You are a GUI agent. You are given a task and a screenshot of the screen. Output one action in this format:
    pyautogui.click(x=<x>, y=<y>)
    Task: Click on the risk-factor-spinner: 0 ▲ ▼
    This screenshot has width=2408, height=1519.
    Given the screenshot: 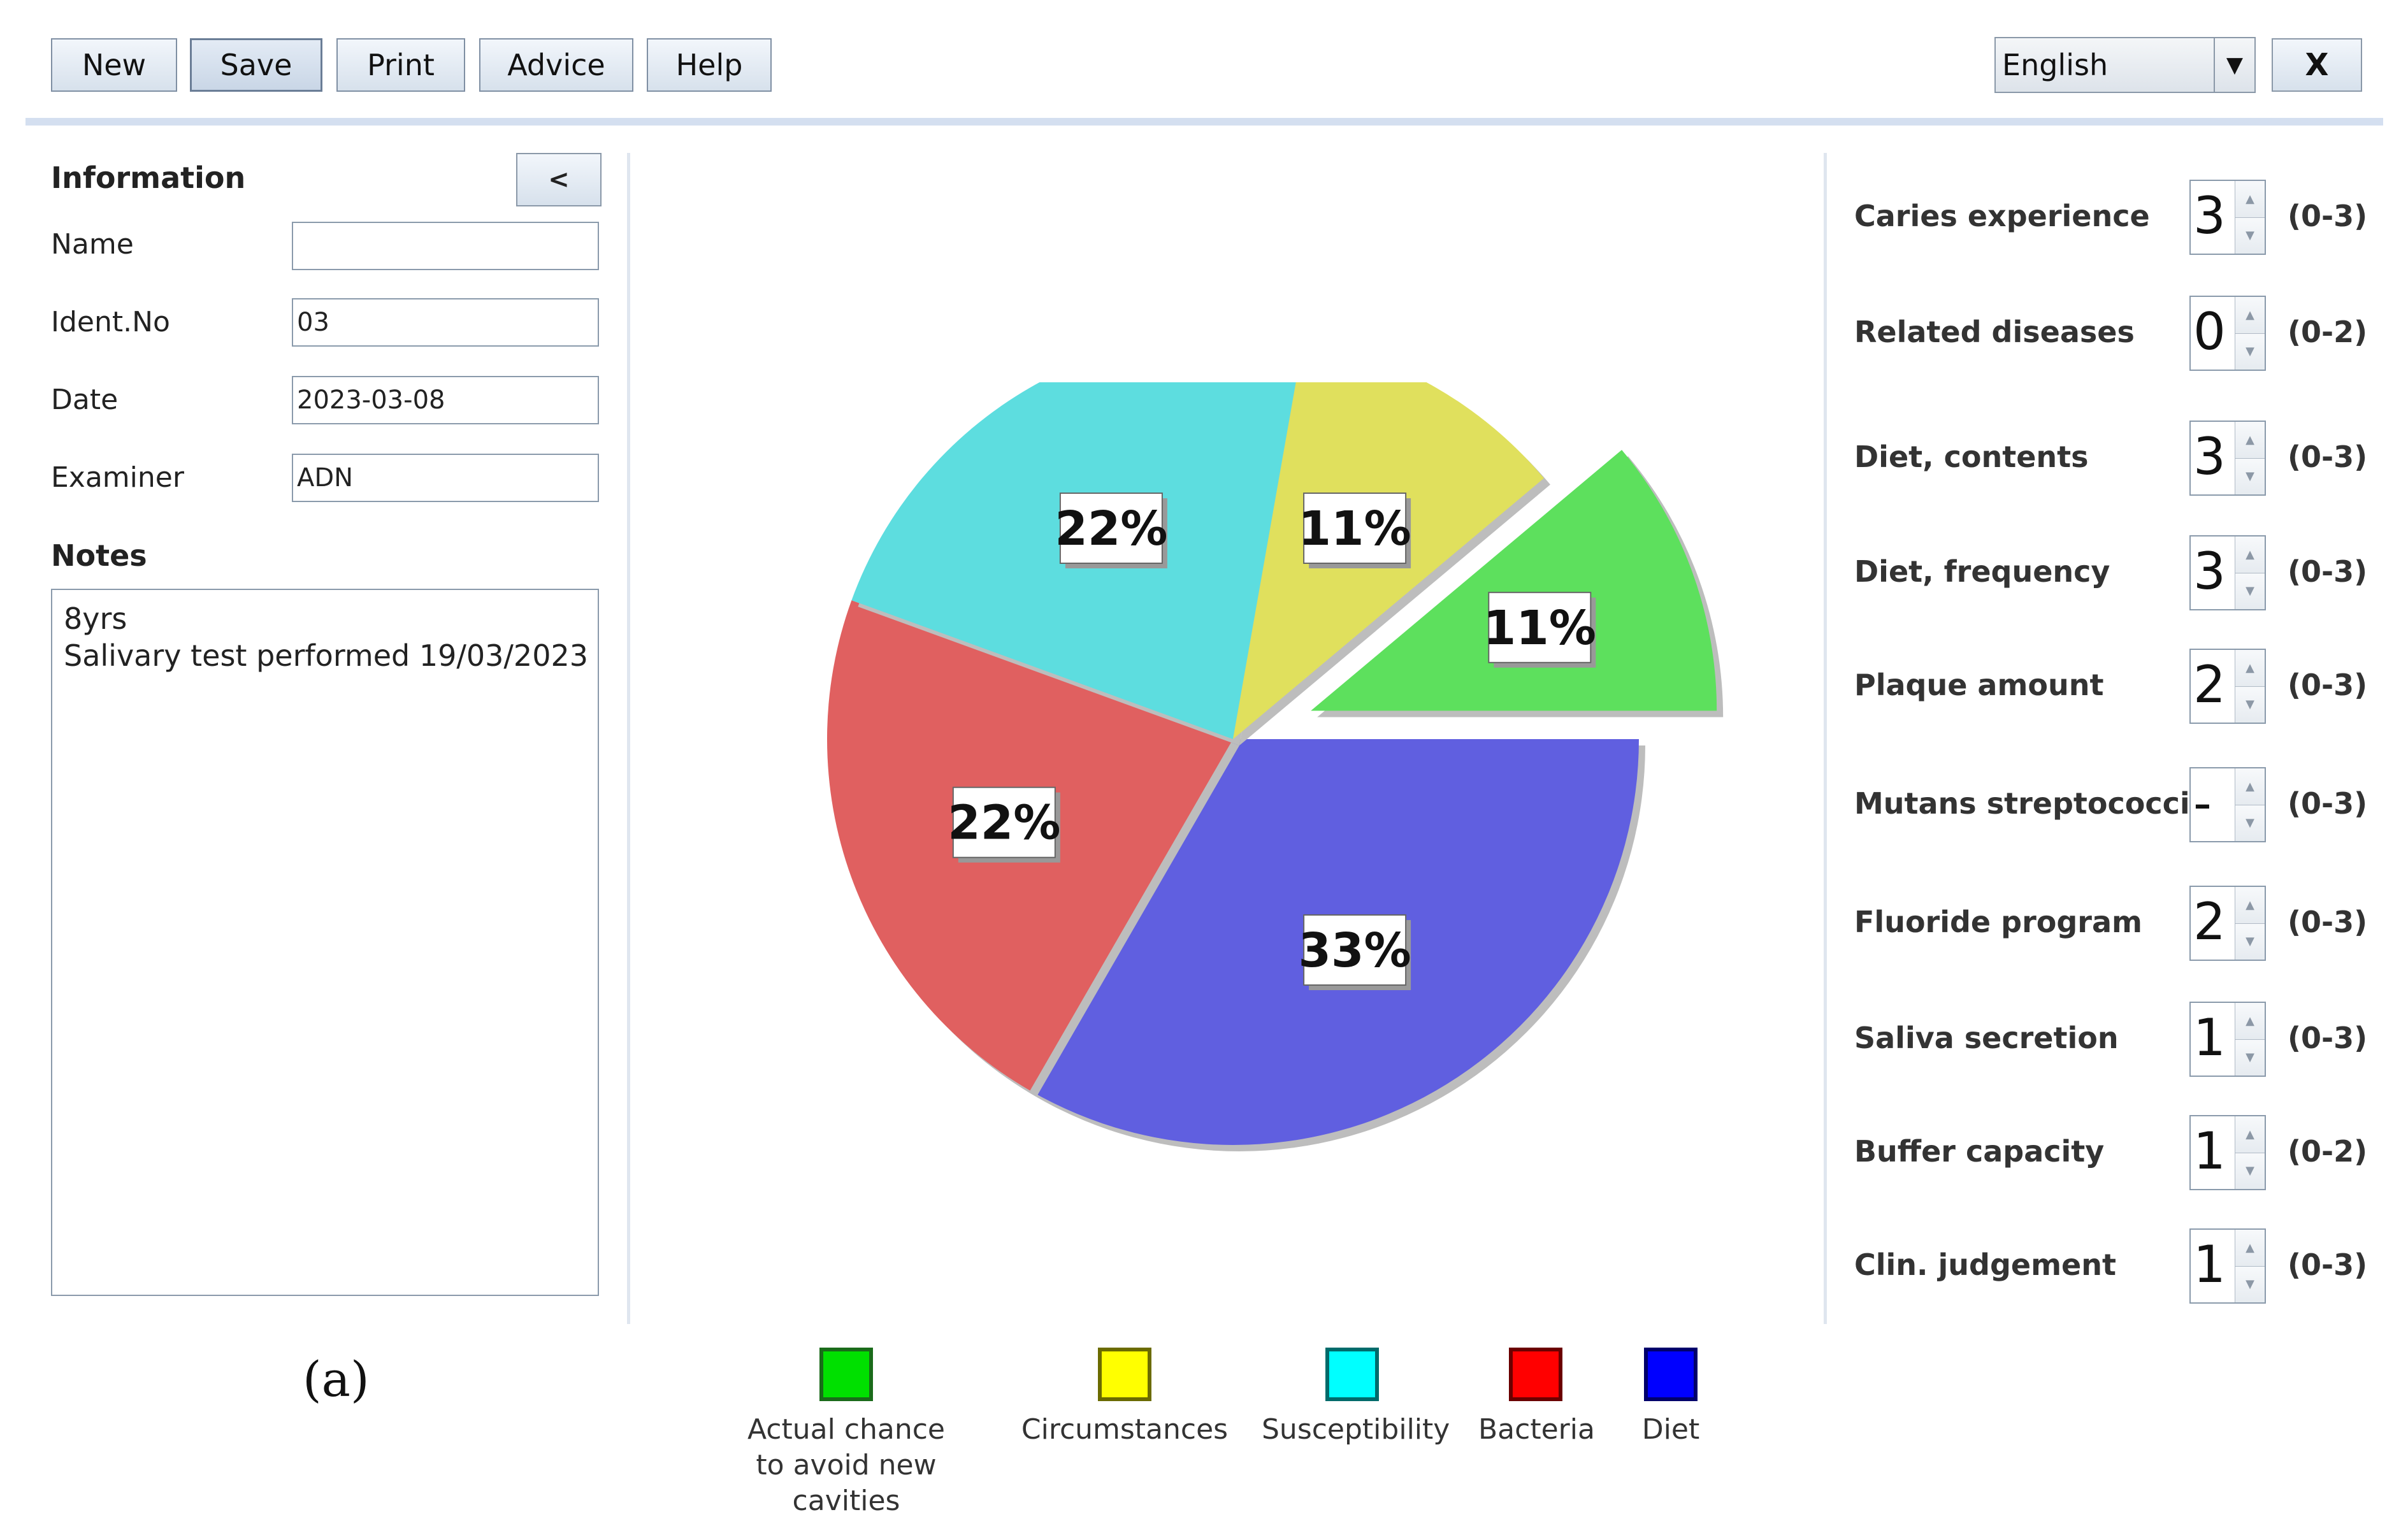 What is the action you would take?
    pyautogui.click(x=2228, y=334)
    